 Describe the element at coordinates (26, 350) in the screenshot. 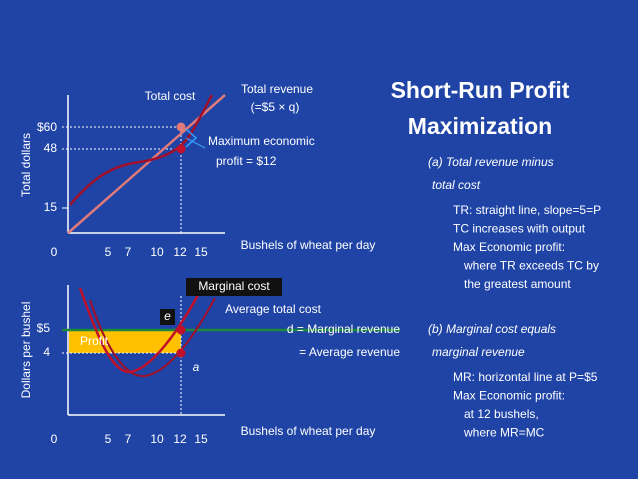

I see `y-label: Dollars per bushel` at that location.